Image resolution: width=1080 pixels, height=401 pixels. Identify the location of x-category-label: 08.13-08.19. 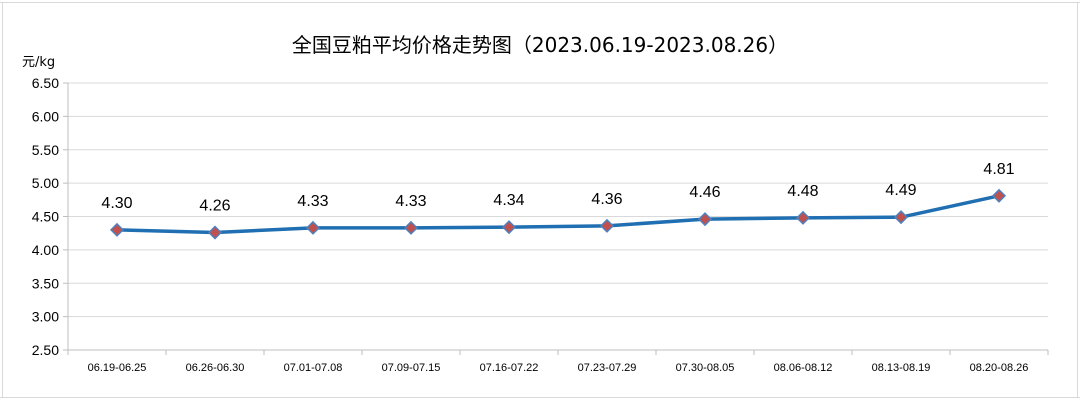
(901, 368).